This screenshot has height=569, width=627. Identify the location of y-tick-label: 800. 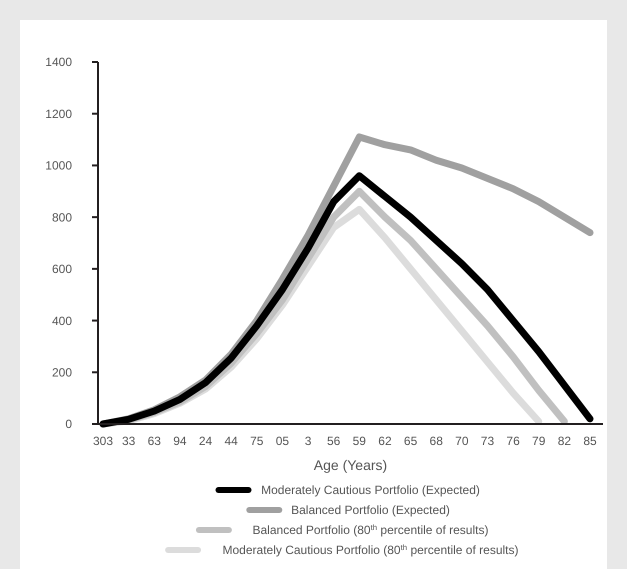
(62, 217).